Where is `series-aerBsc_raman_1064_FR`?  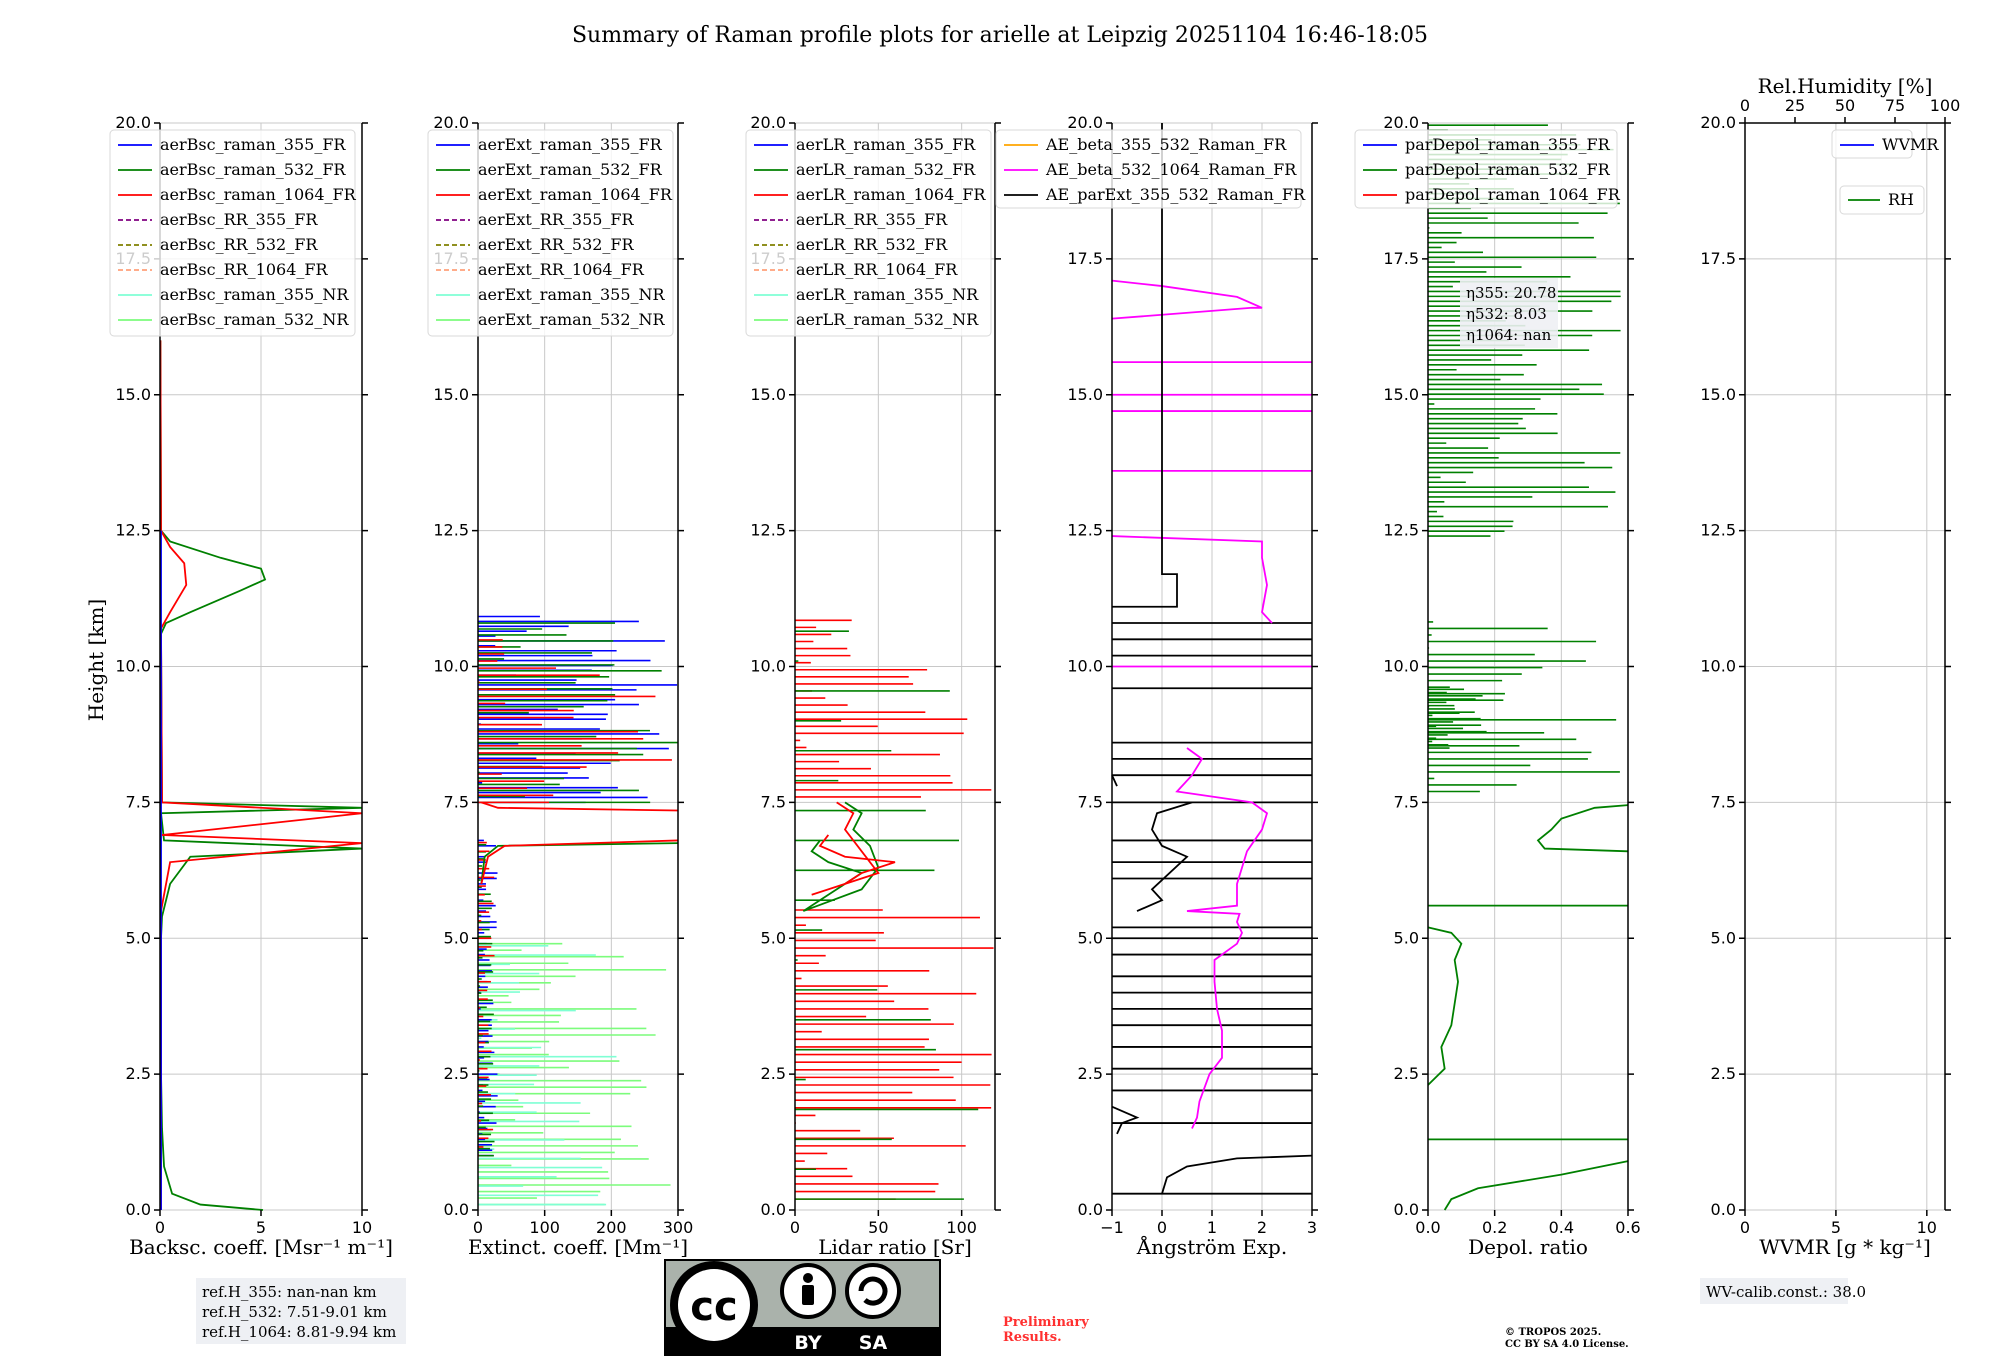 series-aerBsc_raman_1064_FR is located at coordinates (261, 775).